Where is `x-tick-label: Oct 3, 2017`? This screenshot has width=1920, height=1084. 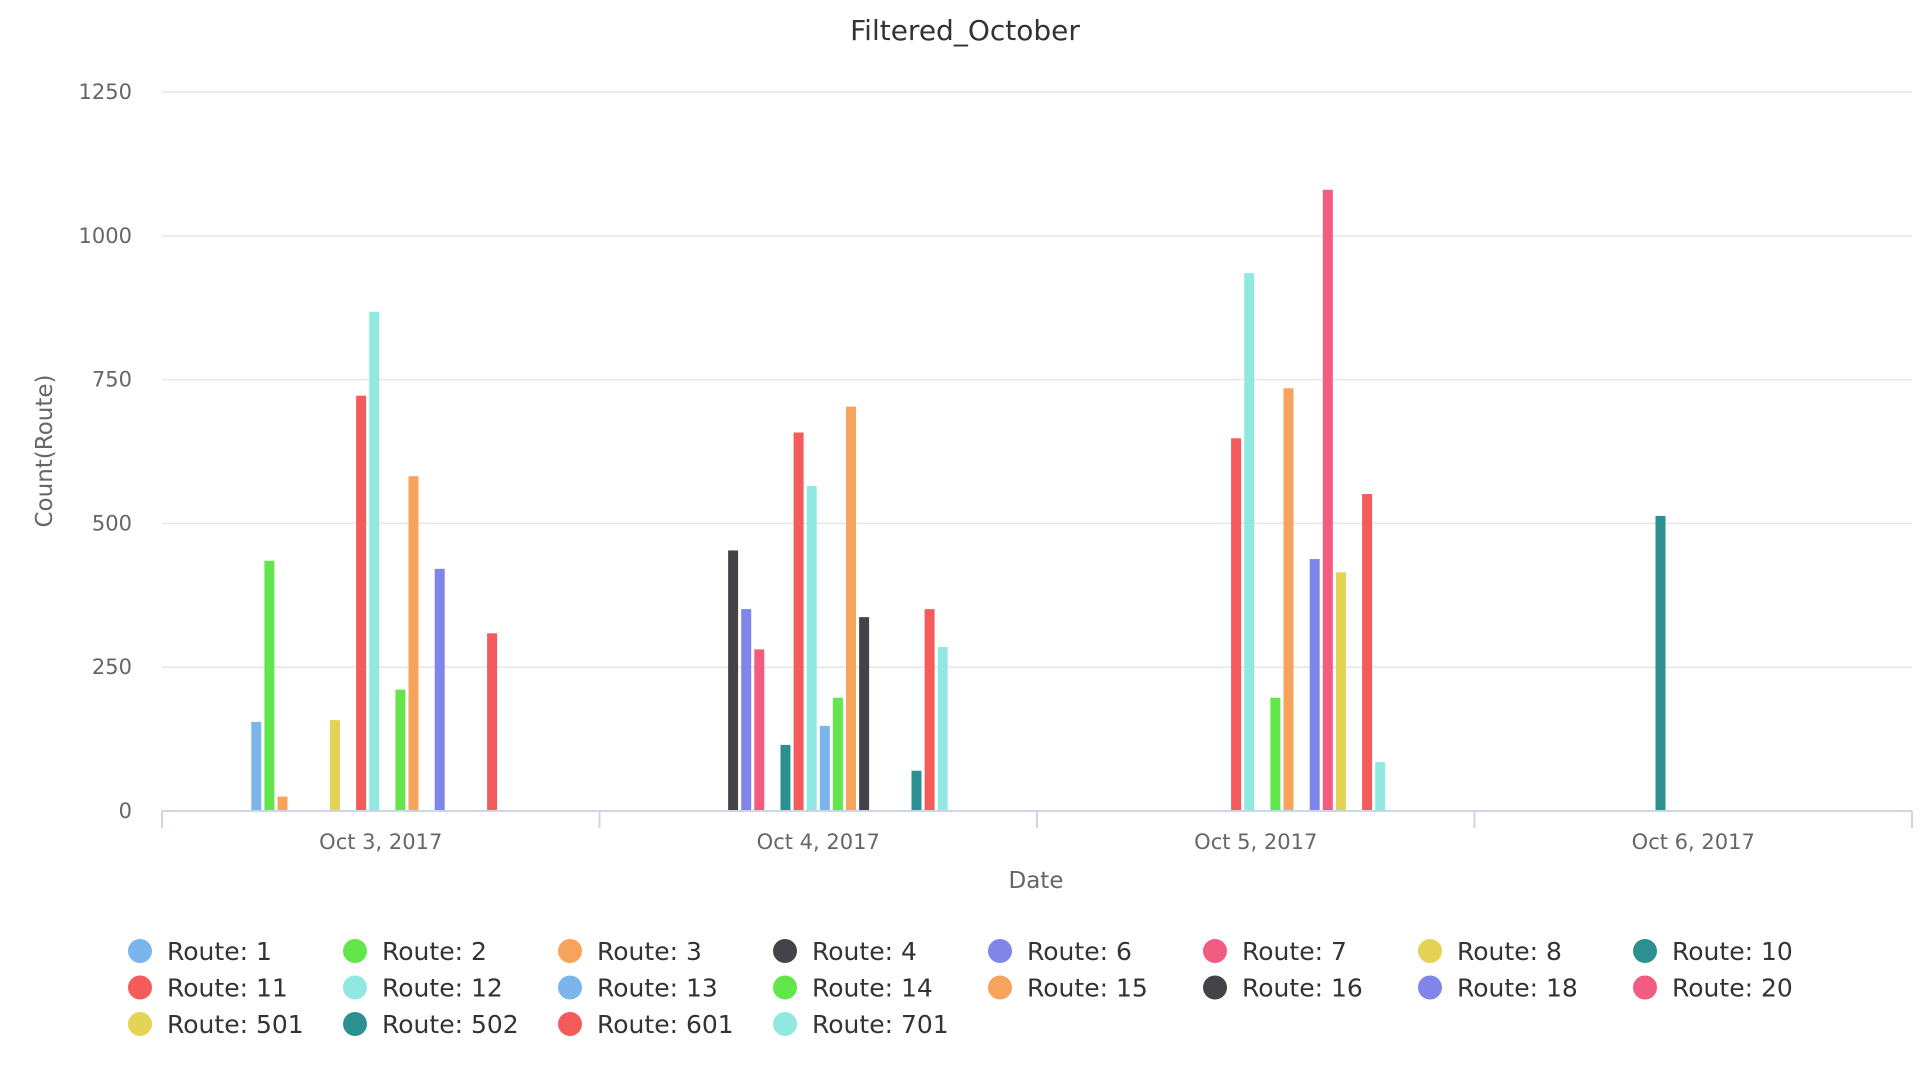 x-tick-label: Oct 3, 2017 is located at coordinates (380, 842).